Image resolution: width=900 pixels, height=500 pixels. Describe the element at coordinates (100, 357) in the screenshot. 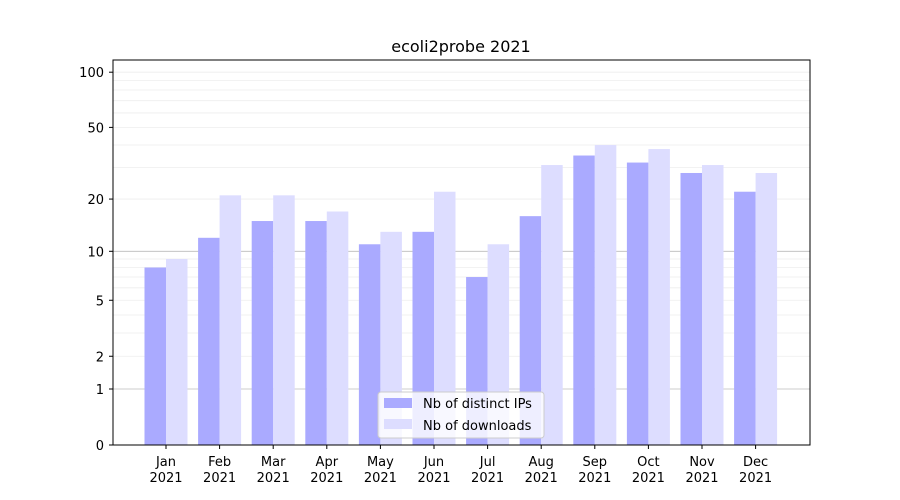

I see `y-tick-label: 2` at that location.